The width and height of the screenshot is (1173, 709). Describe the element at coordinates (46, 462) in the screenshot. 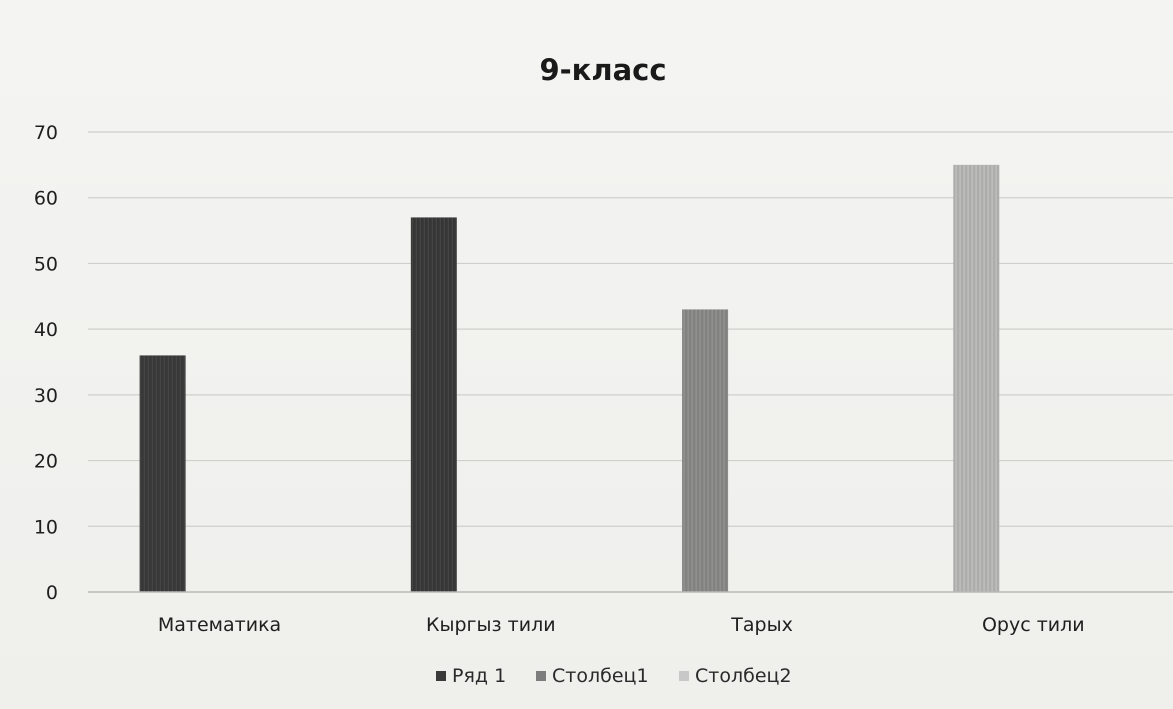

I see `y-tick-label: 20` at that location.